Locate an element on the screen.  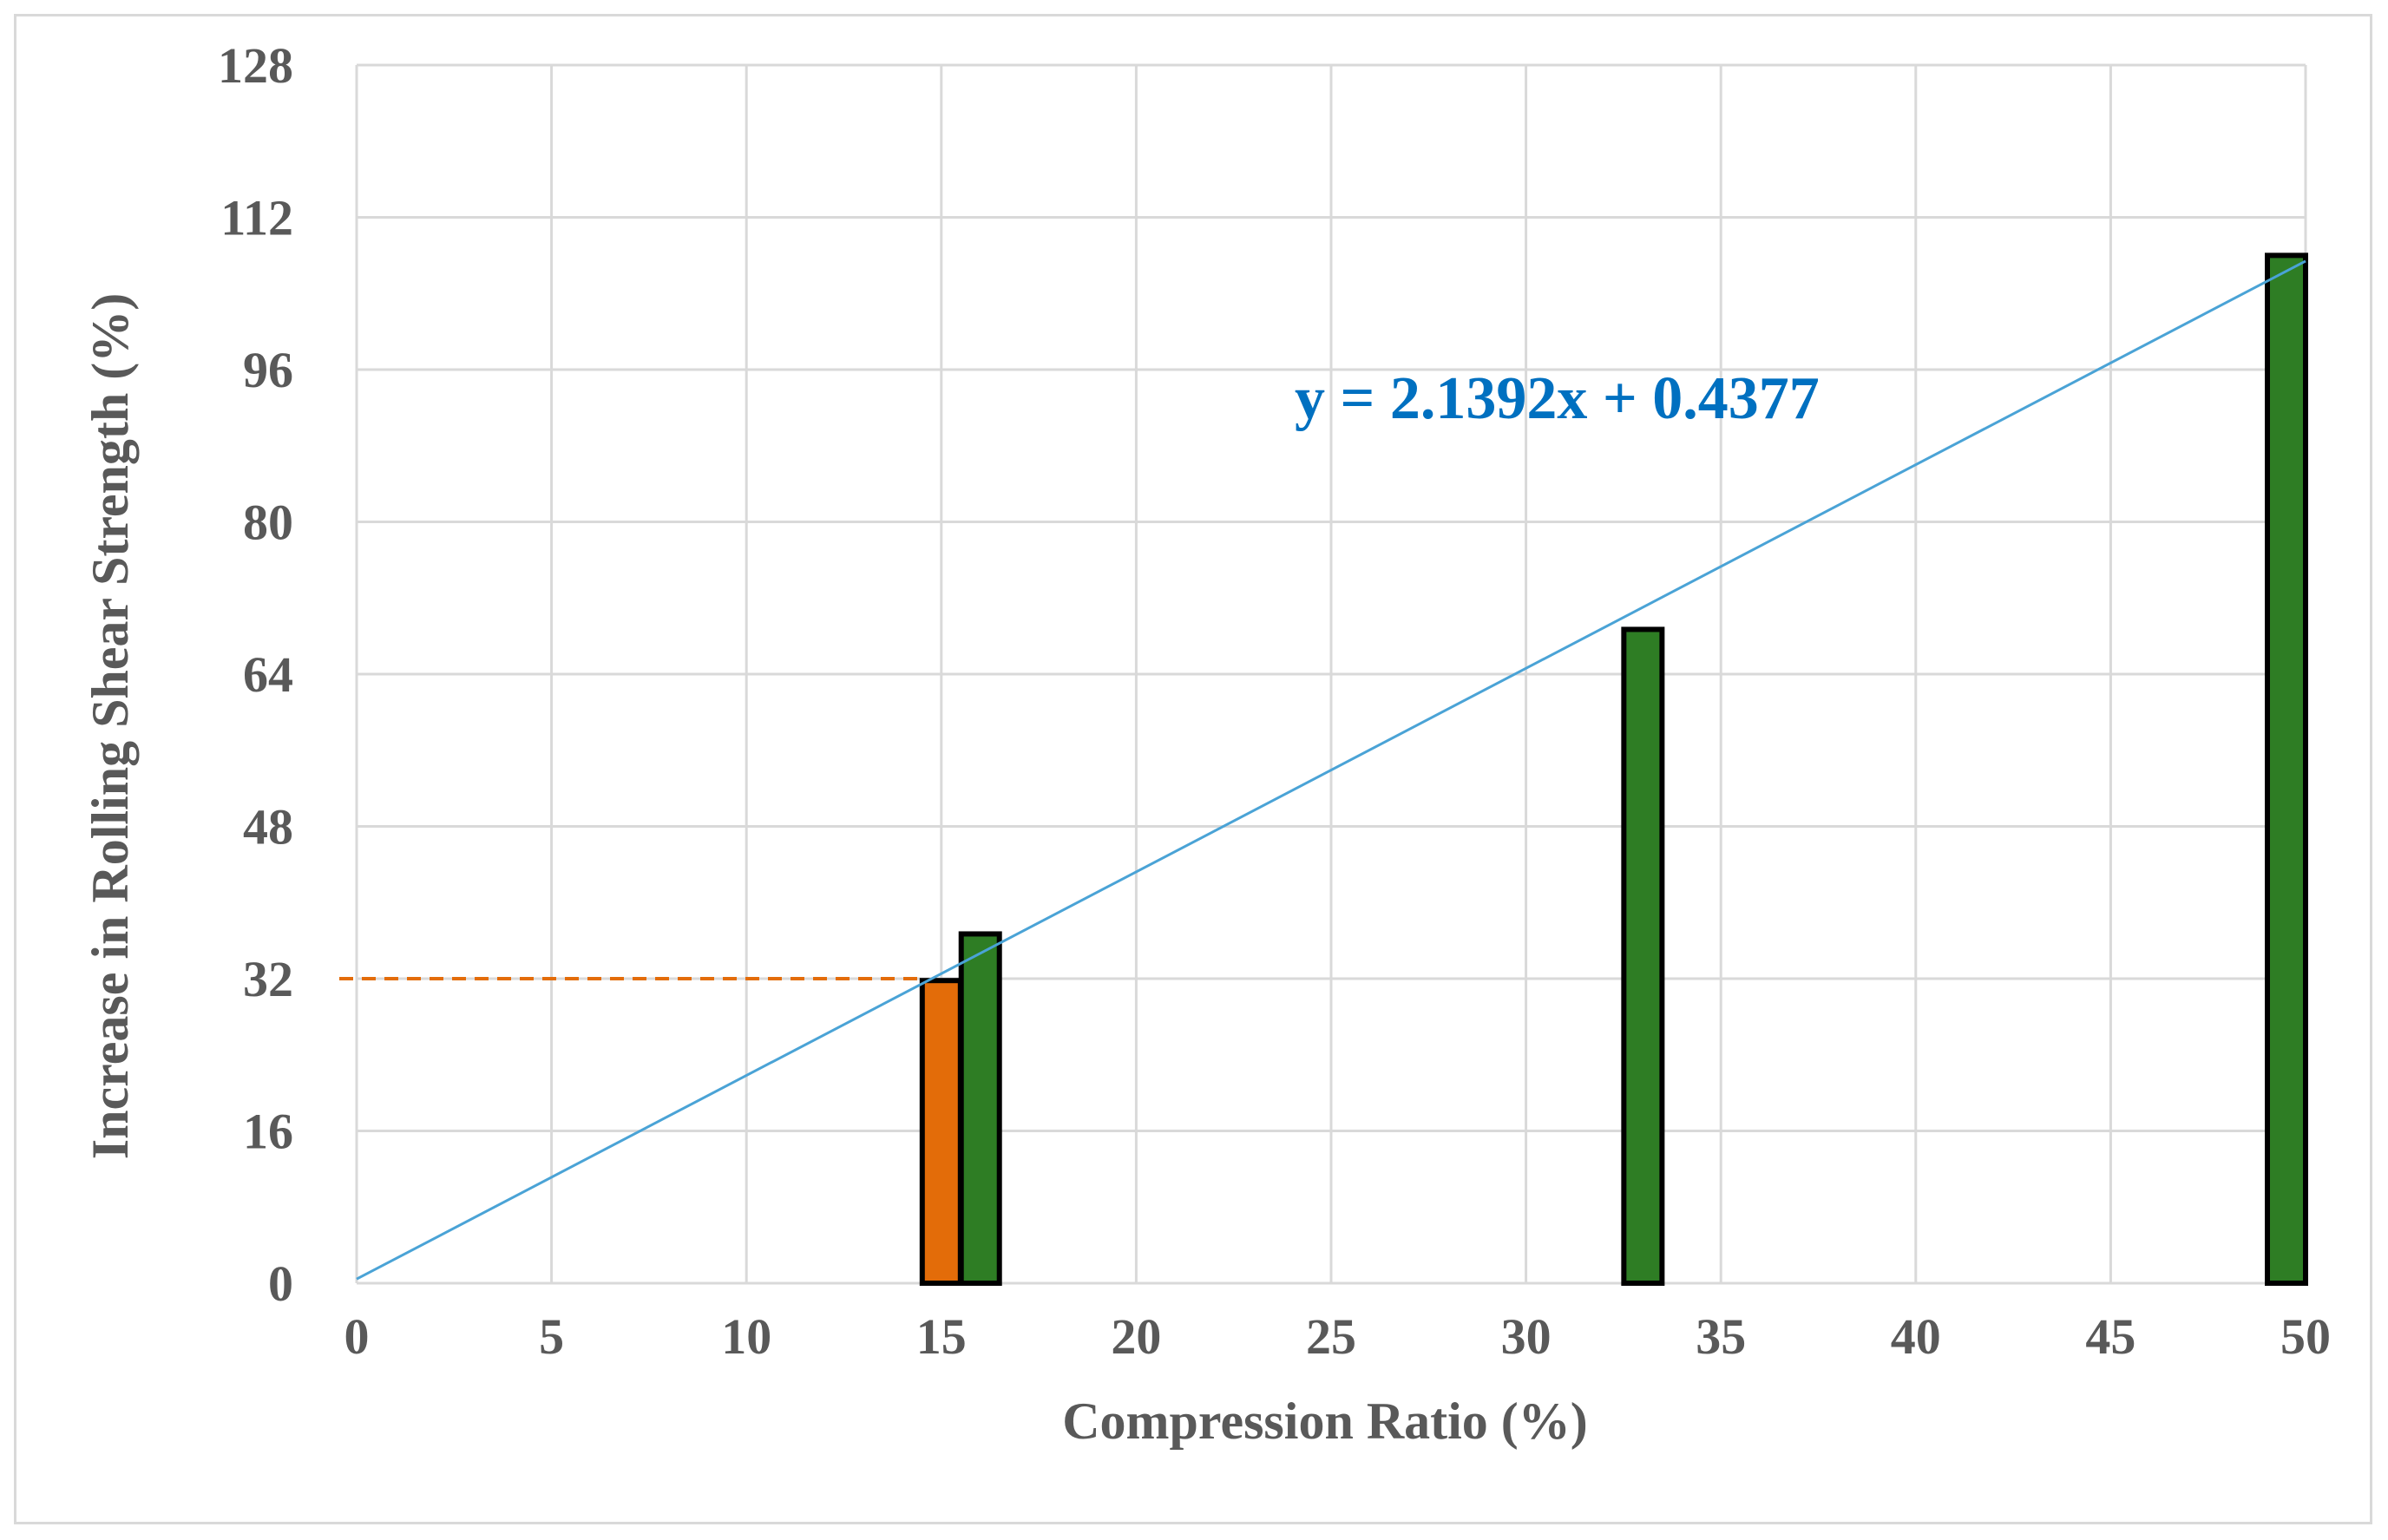
x-axis-title: Compression Ratio (%) is located at coordinates (1325, 1421).